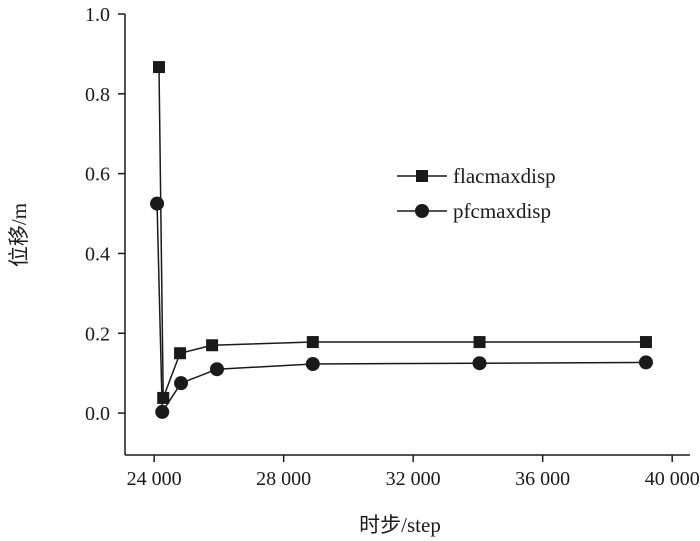 This screenshot has width=700, height=541. I want to click on legend-label: flacmaxdisp, so click(504, 176).